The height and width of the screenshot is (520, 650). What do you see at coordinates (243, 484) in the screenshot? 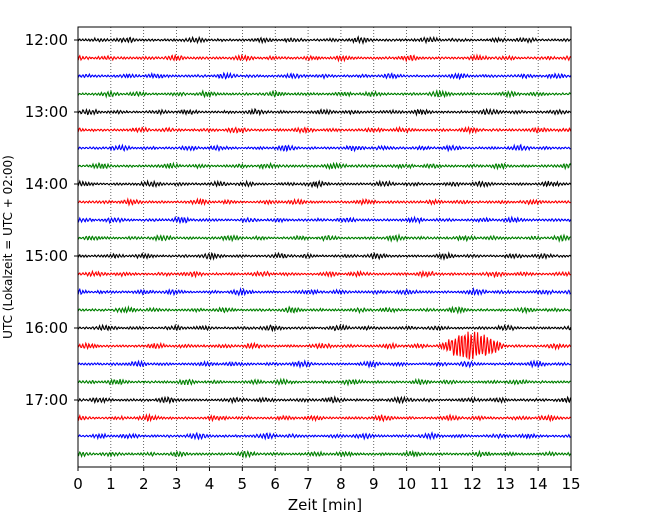
I see `x-tick-label: 5` at bounding box center [243, 484].